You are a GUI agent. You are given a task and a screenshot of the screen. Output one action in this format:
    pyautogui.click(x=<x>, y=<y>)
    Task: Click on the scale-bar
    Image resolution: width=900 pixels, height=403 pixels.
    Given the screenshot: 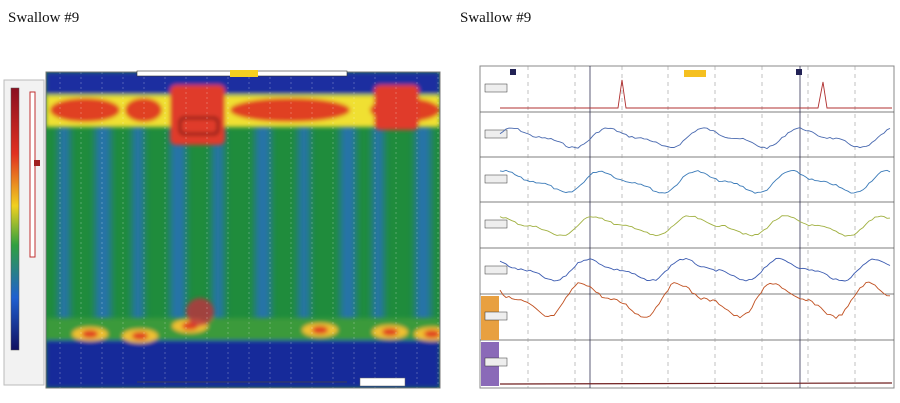 What is the action you would take?
    pyautogui.click(x=382, y=382)
    